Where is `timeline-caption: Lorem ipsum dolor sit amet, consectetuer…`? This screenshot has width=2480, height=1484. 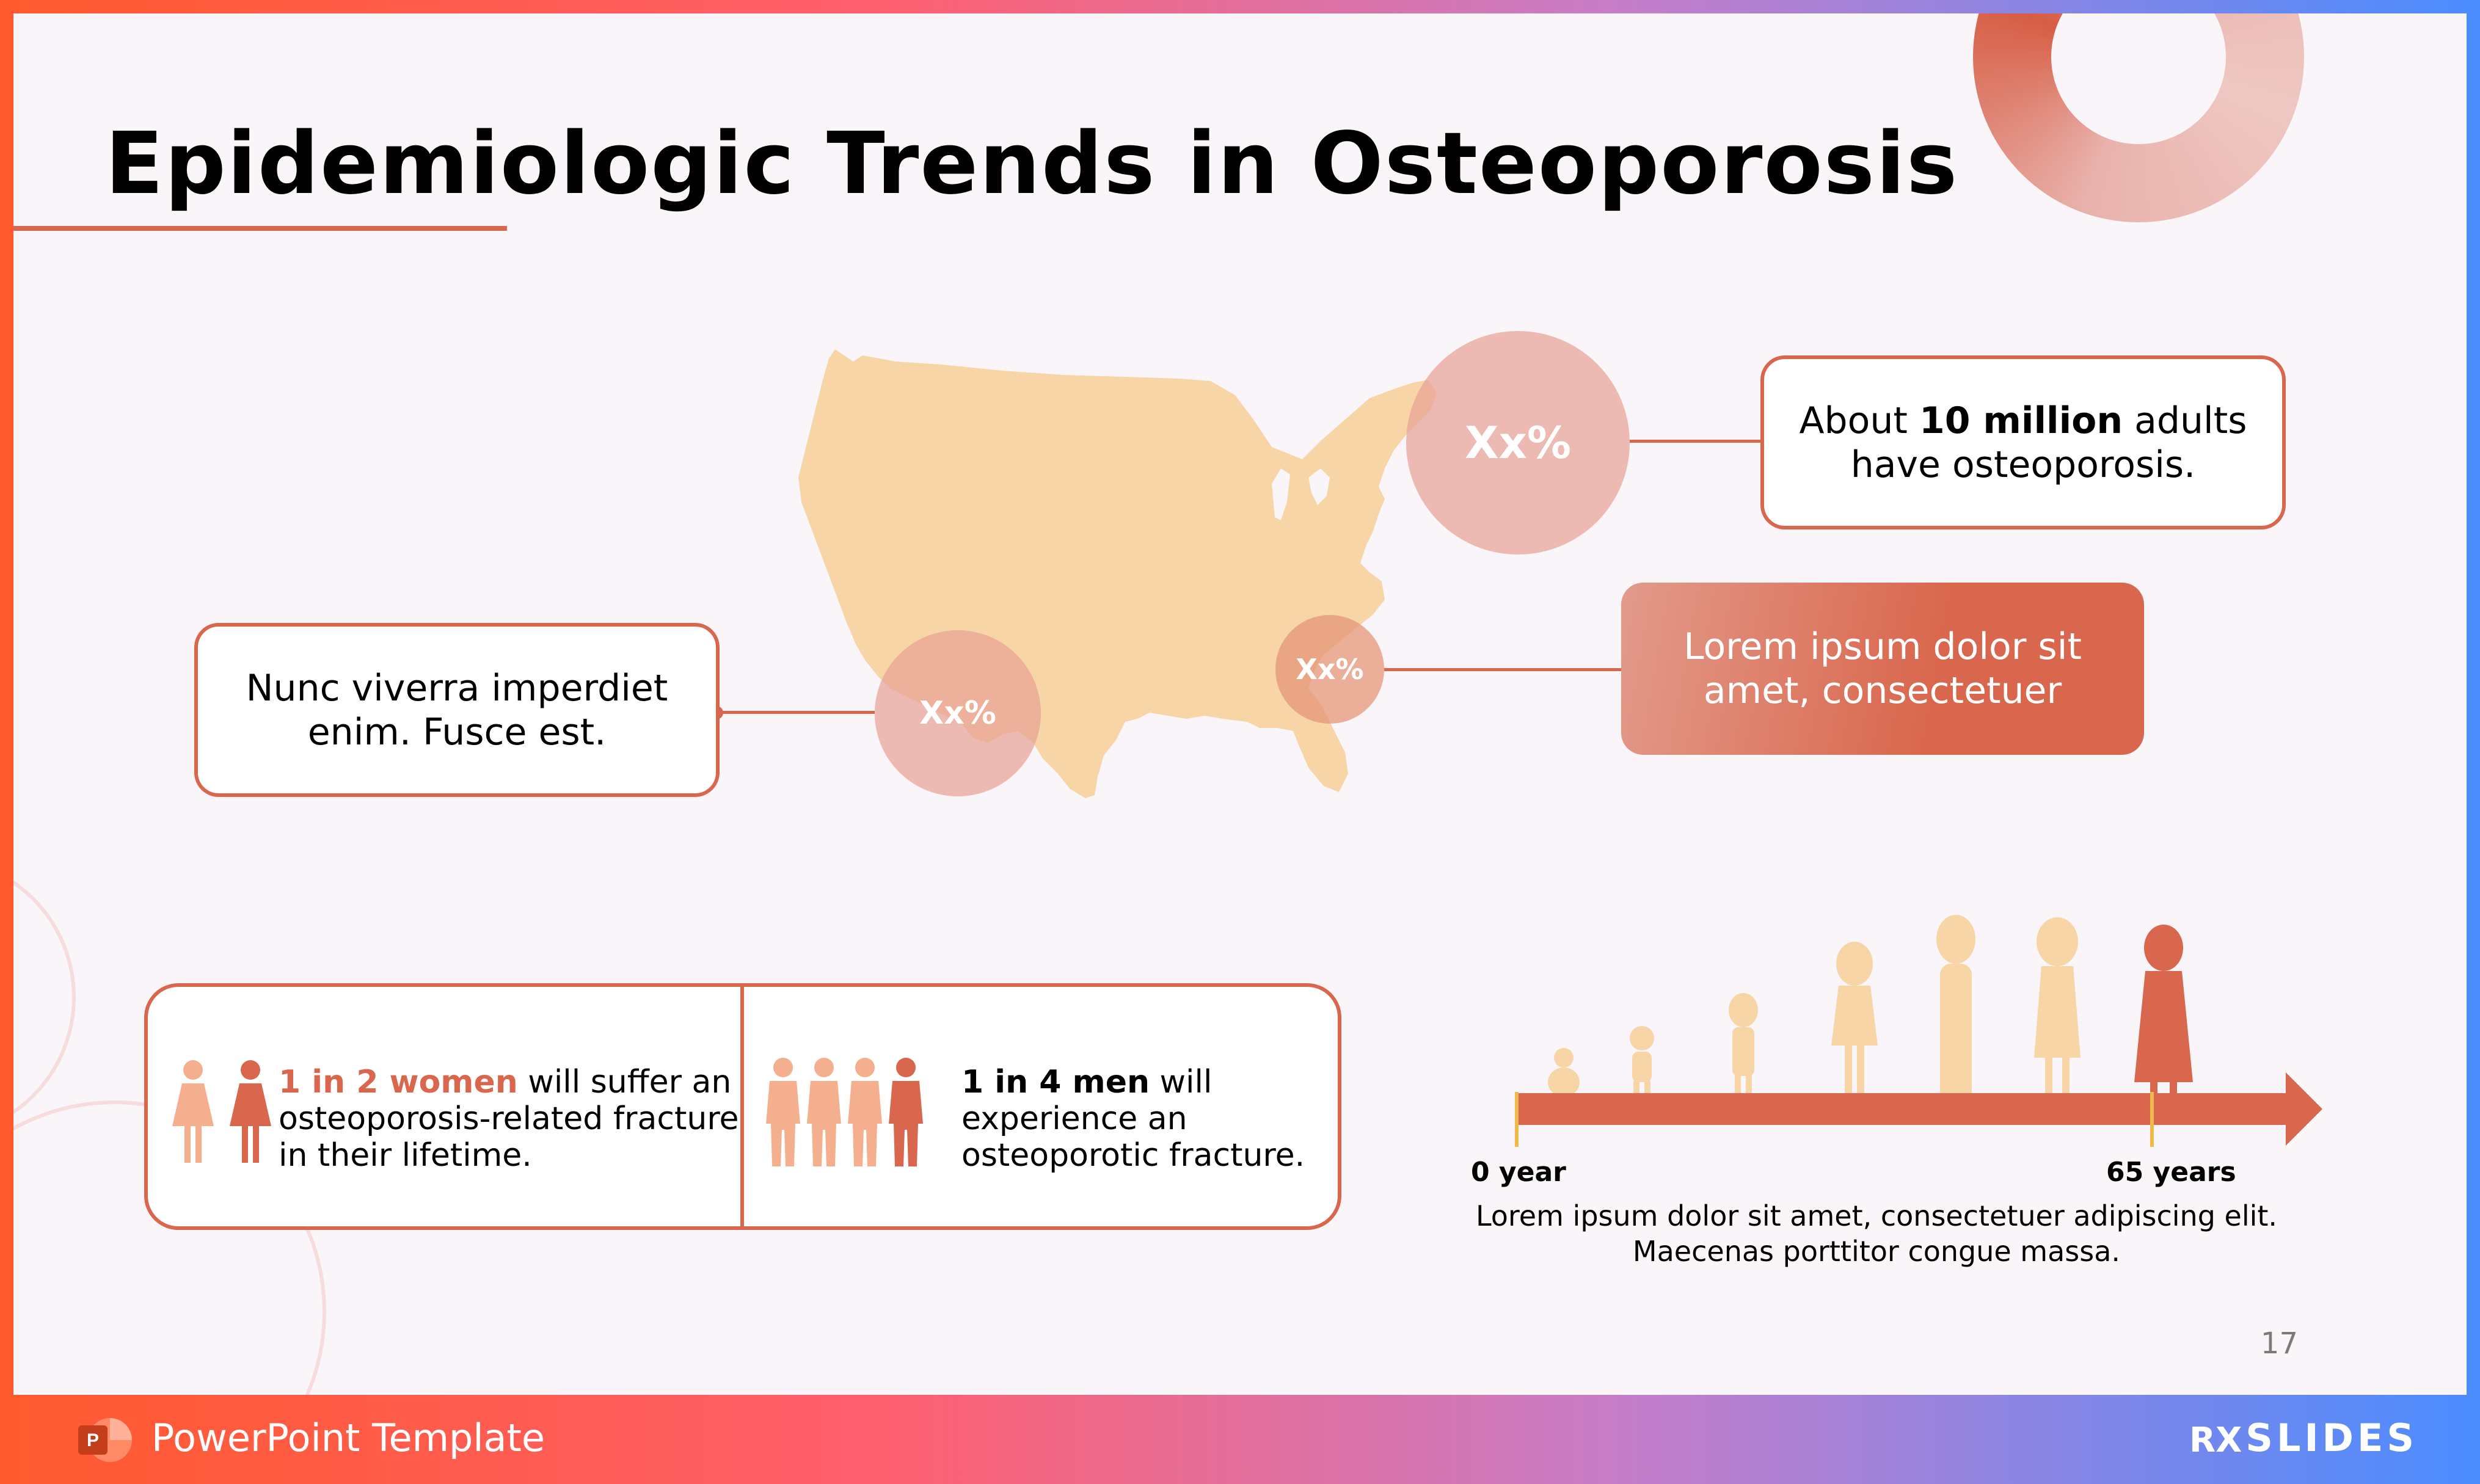
timeline-caption: Lorem ipsum dolor sit amet, consectetuer… is located at coordinates (1877, 1233).